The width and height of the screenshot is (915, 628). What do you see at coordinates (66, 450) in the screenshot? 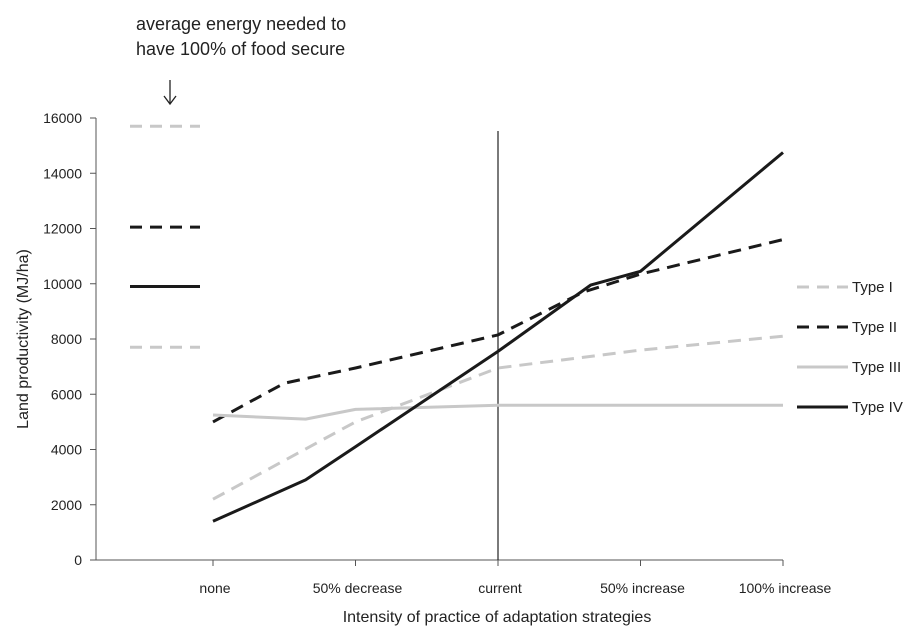
I see `y-tick-label: 4000` at bounding box center [66, 450].